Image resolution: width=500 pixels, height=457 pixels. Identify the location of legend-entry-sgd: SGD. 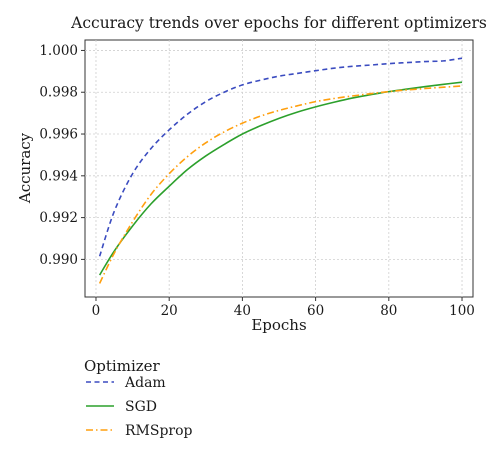
(121, 407).